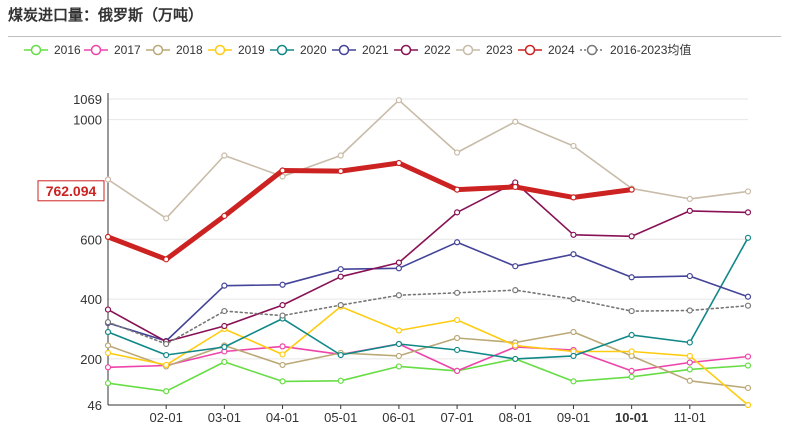 The height and width of the screenshot is (430, 789). Describe the element at coordinates (87, 99) in the screenshot. I see `y-tick-label: 1069` at that location.